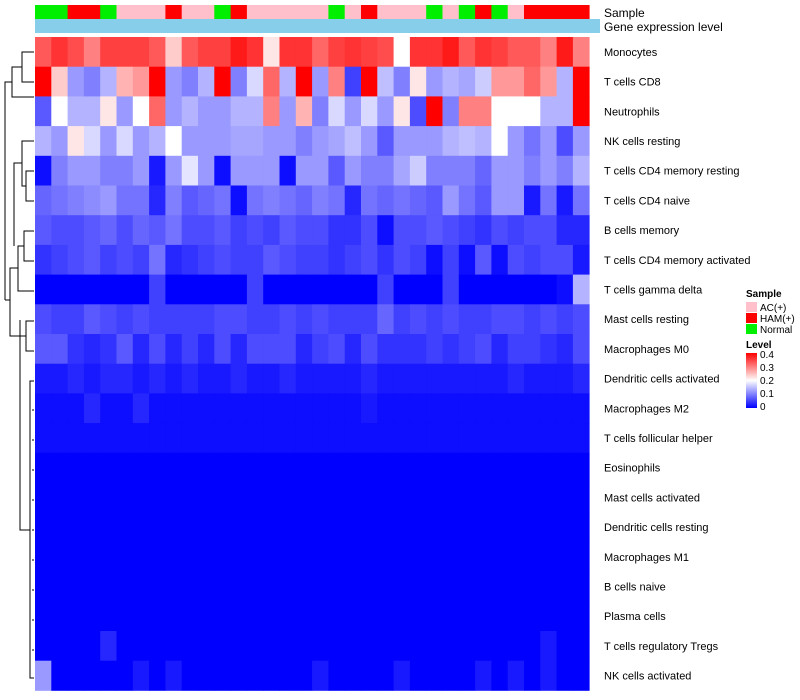  What do you see at coordinates (751, 329) in the screenshot?
I see `sample-legend-swatch` at bounding box center [751, 329].